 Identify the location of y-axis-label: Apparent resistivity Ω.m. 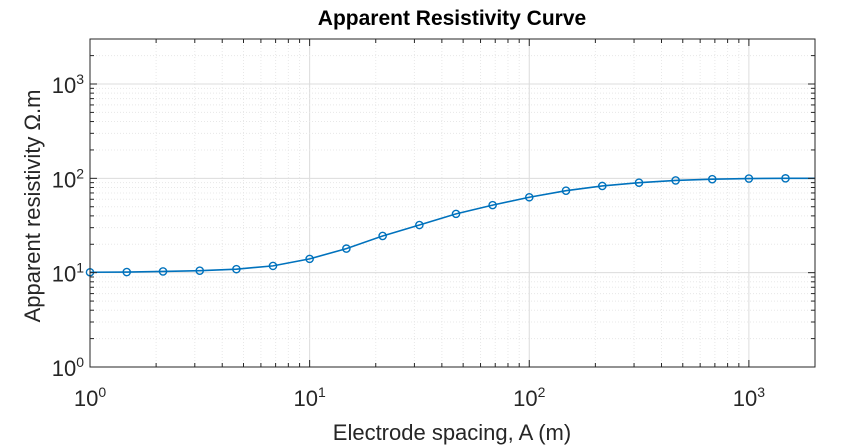
(32, 206).